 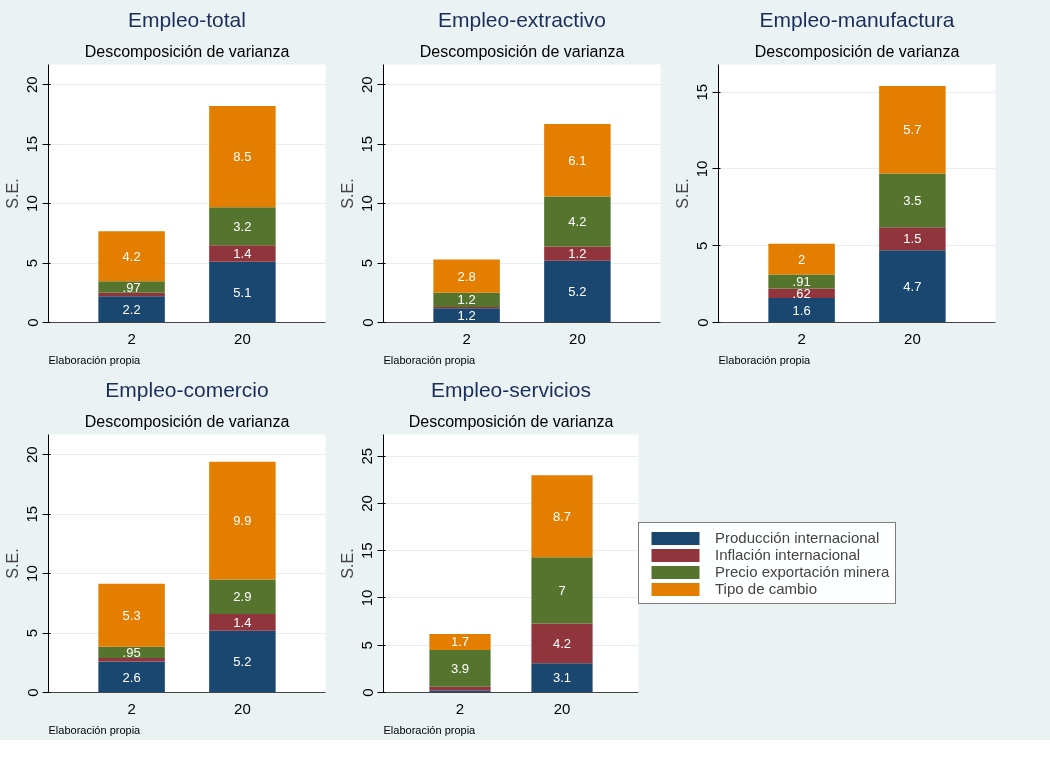 What do you see at coordinates (511, 389) in the screenshot?
I see `chart-title: Empleo-servicios` at bounding box center [511, 389].